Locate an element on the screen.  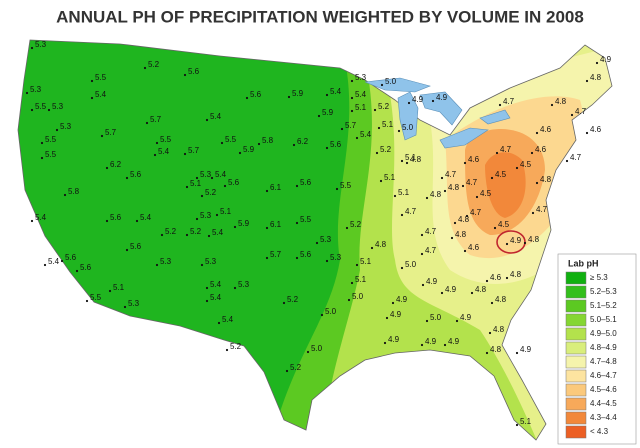
legend-label: ≥ 5.3 is located at coordinates (599, 277).